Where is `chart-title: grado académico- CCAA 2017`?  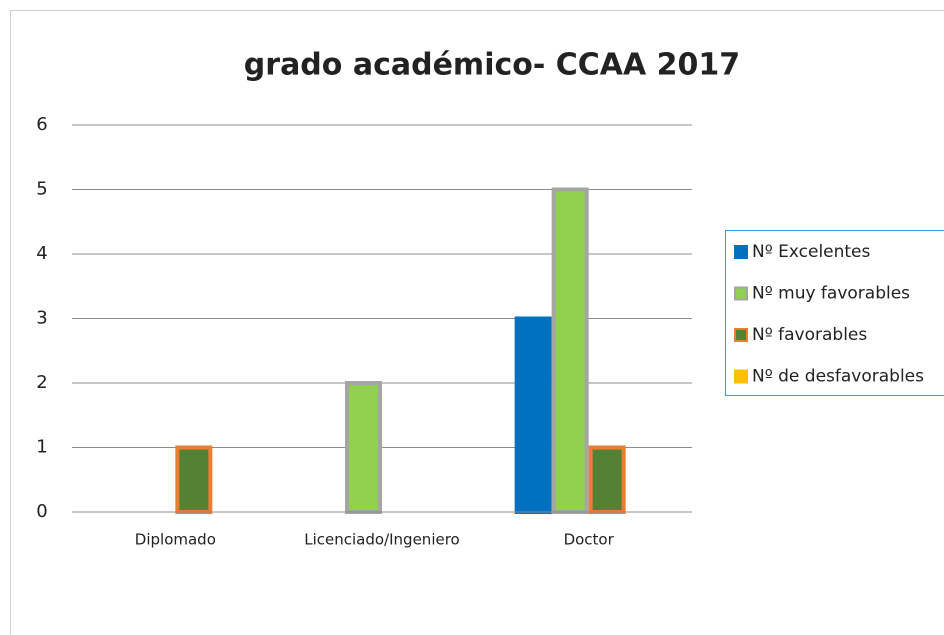
chart-title: grado académico- CCAA 2017 is located at coordinates (492, 65).